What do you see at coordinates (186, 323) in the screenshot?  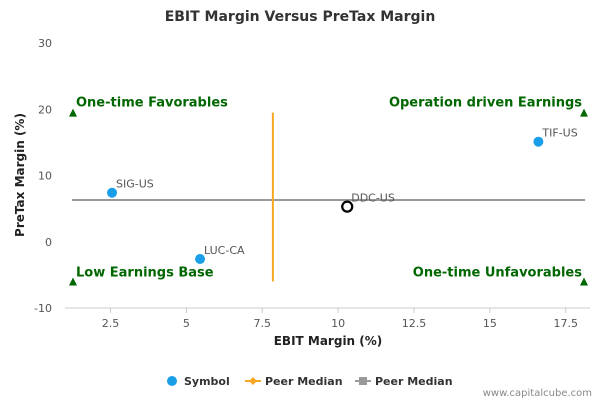 I see `x-tick-label: 5` at bounding box center [186, 323].